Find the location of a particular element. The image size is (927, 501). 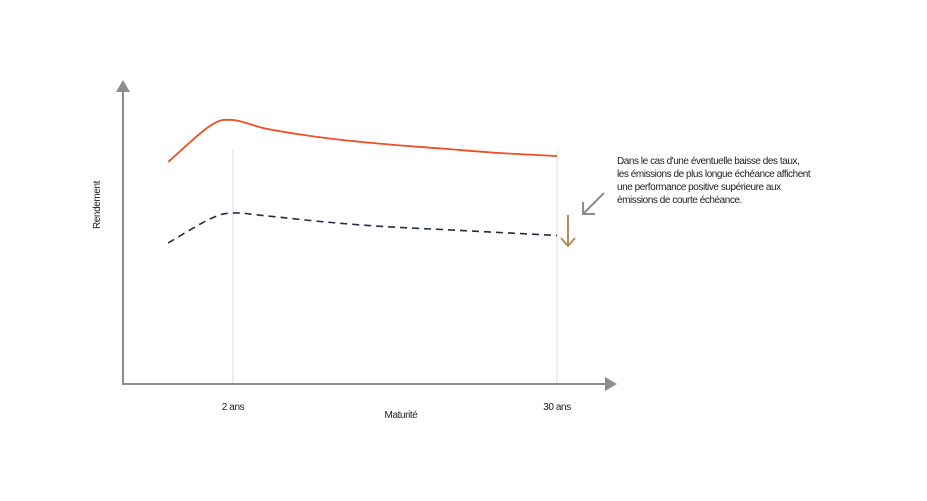

y-axis-title: Rendement is located at coordinates (97, 204).